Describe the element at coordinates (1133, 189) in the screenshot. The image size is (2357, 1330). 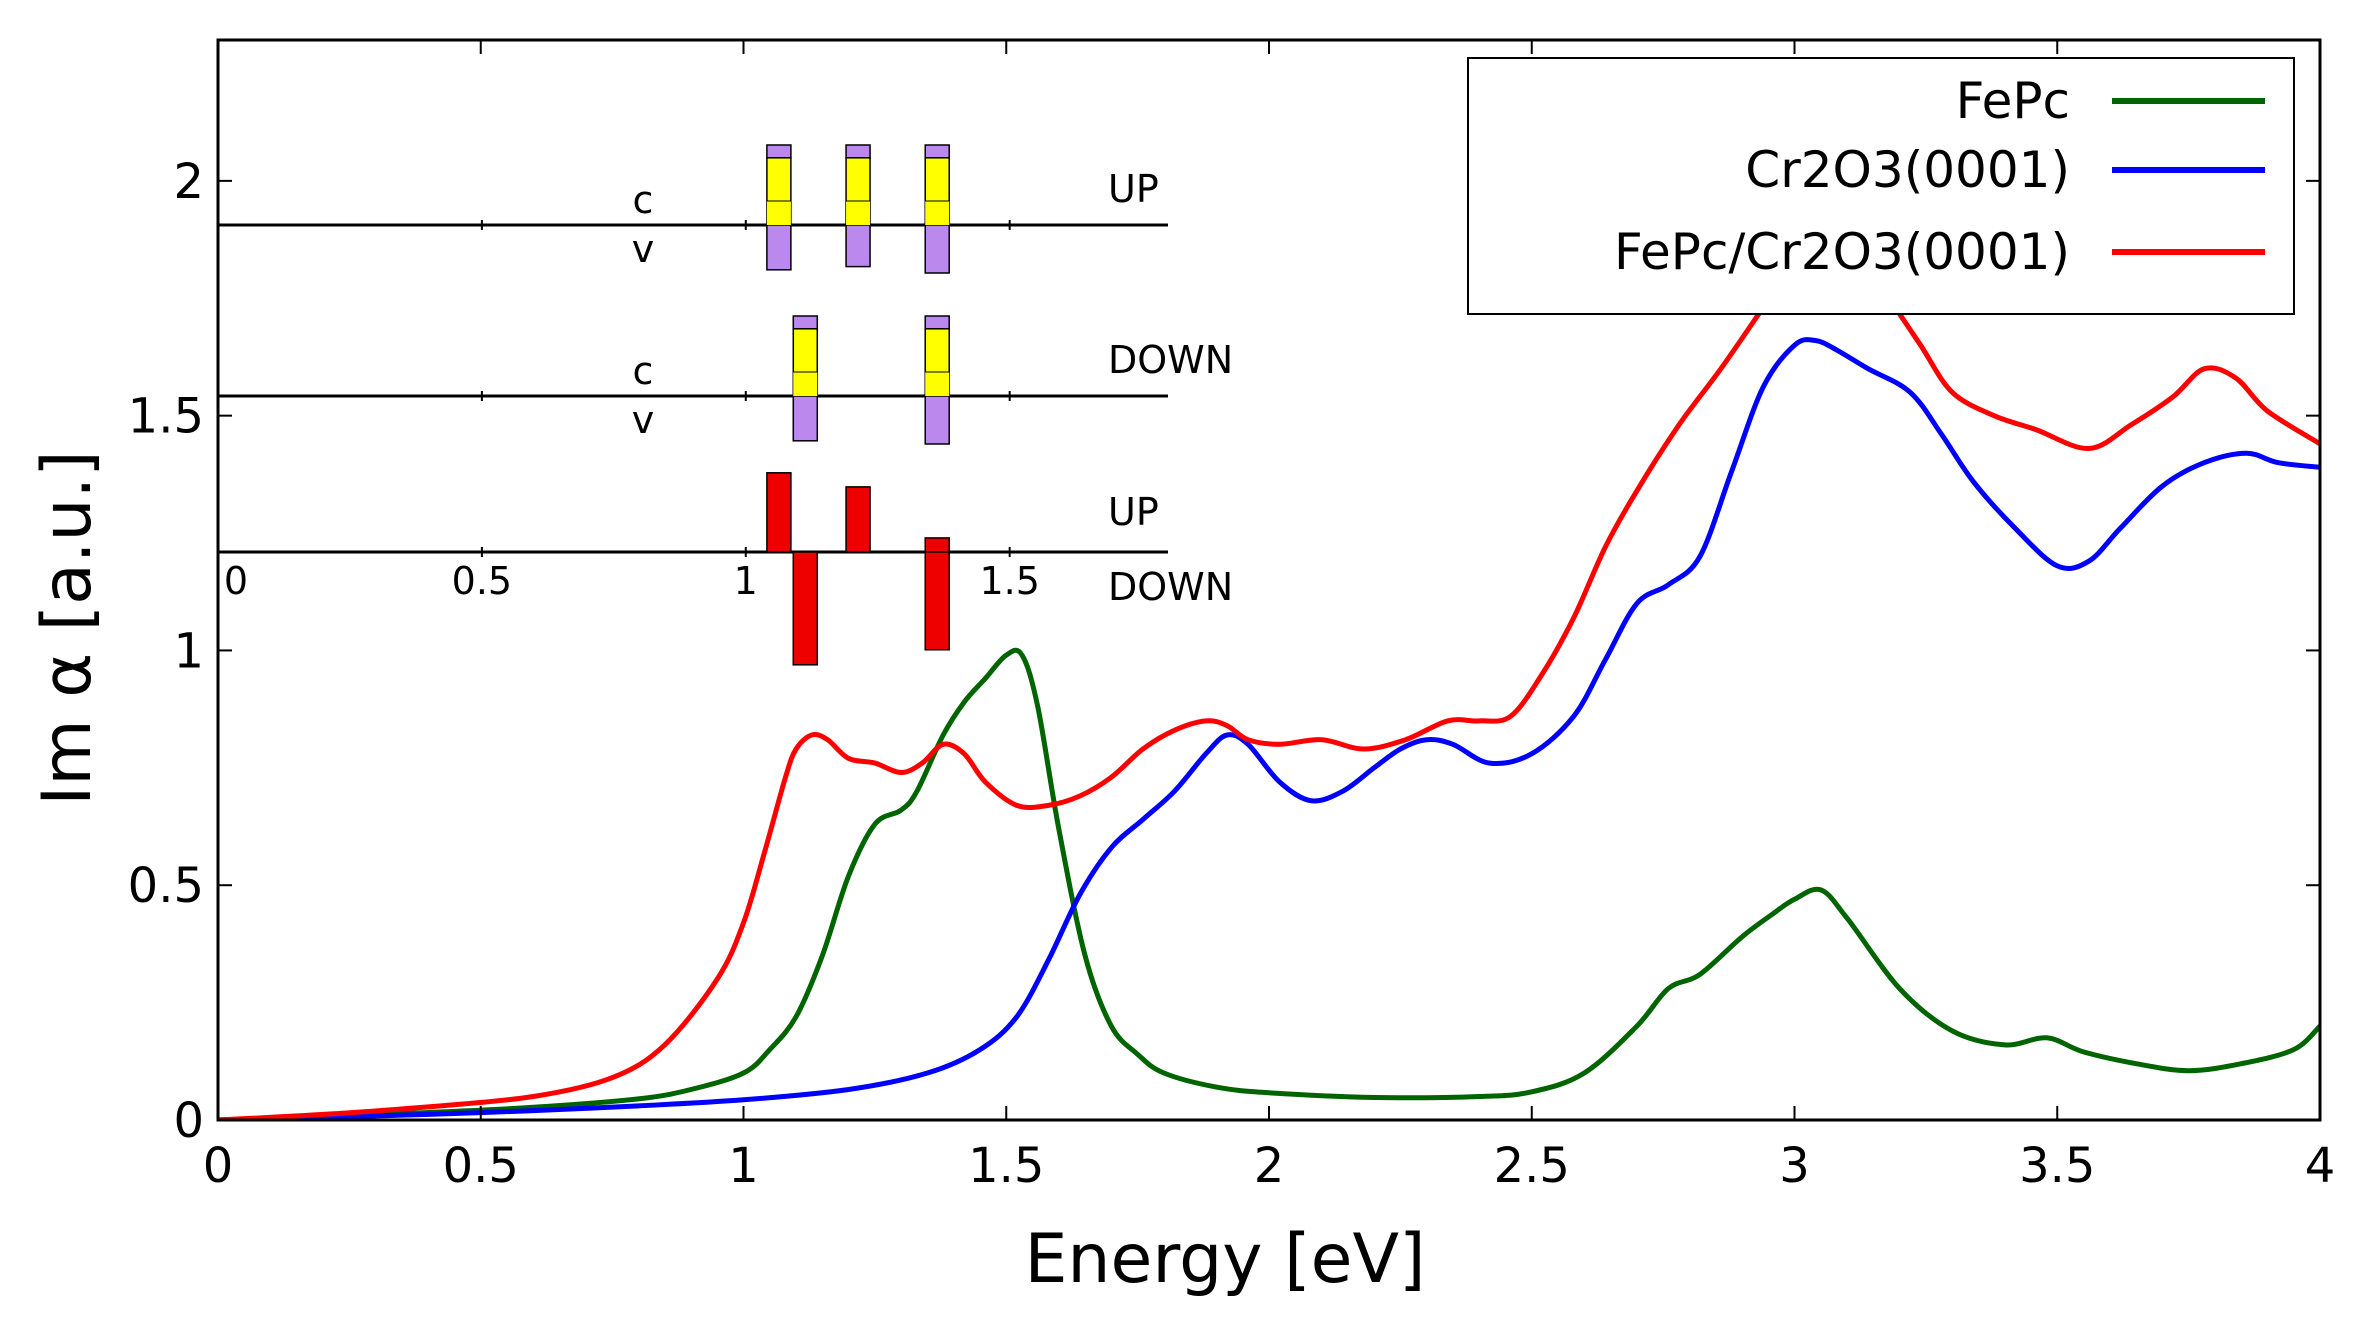
I see `inset-panel-label: UP` at that location.